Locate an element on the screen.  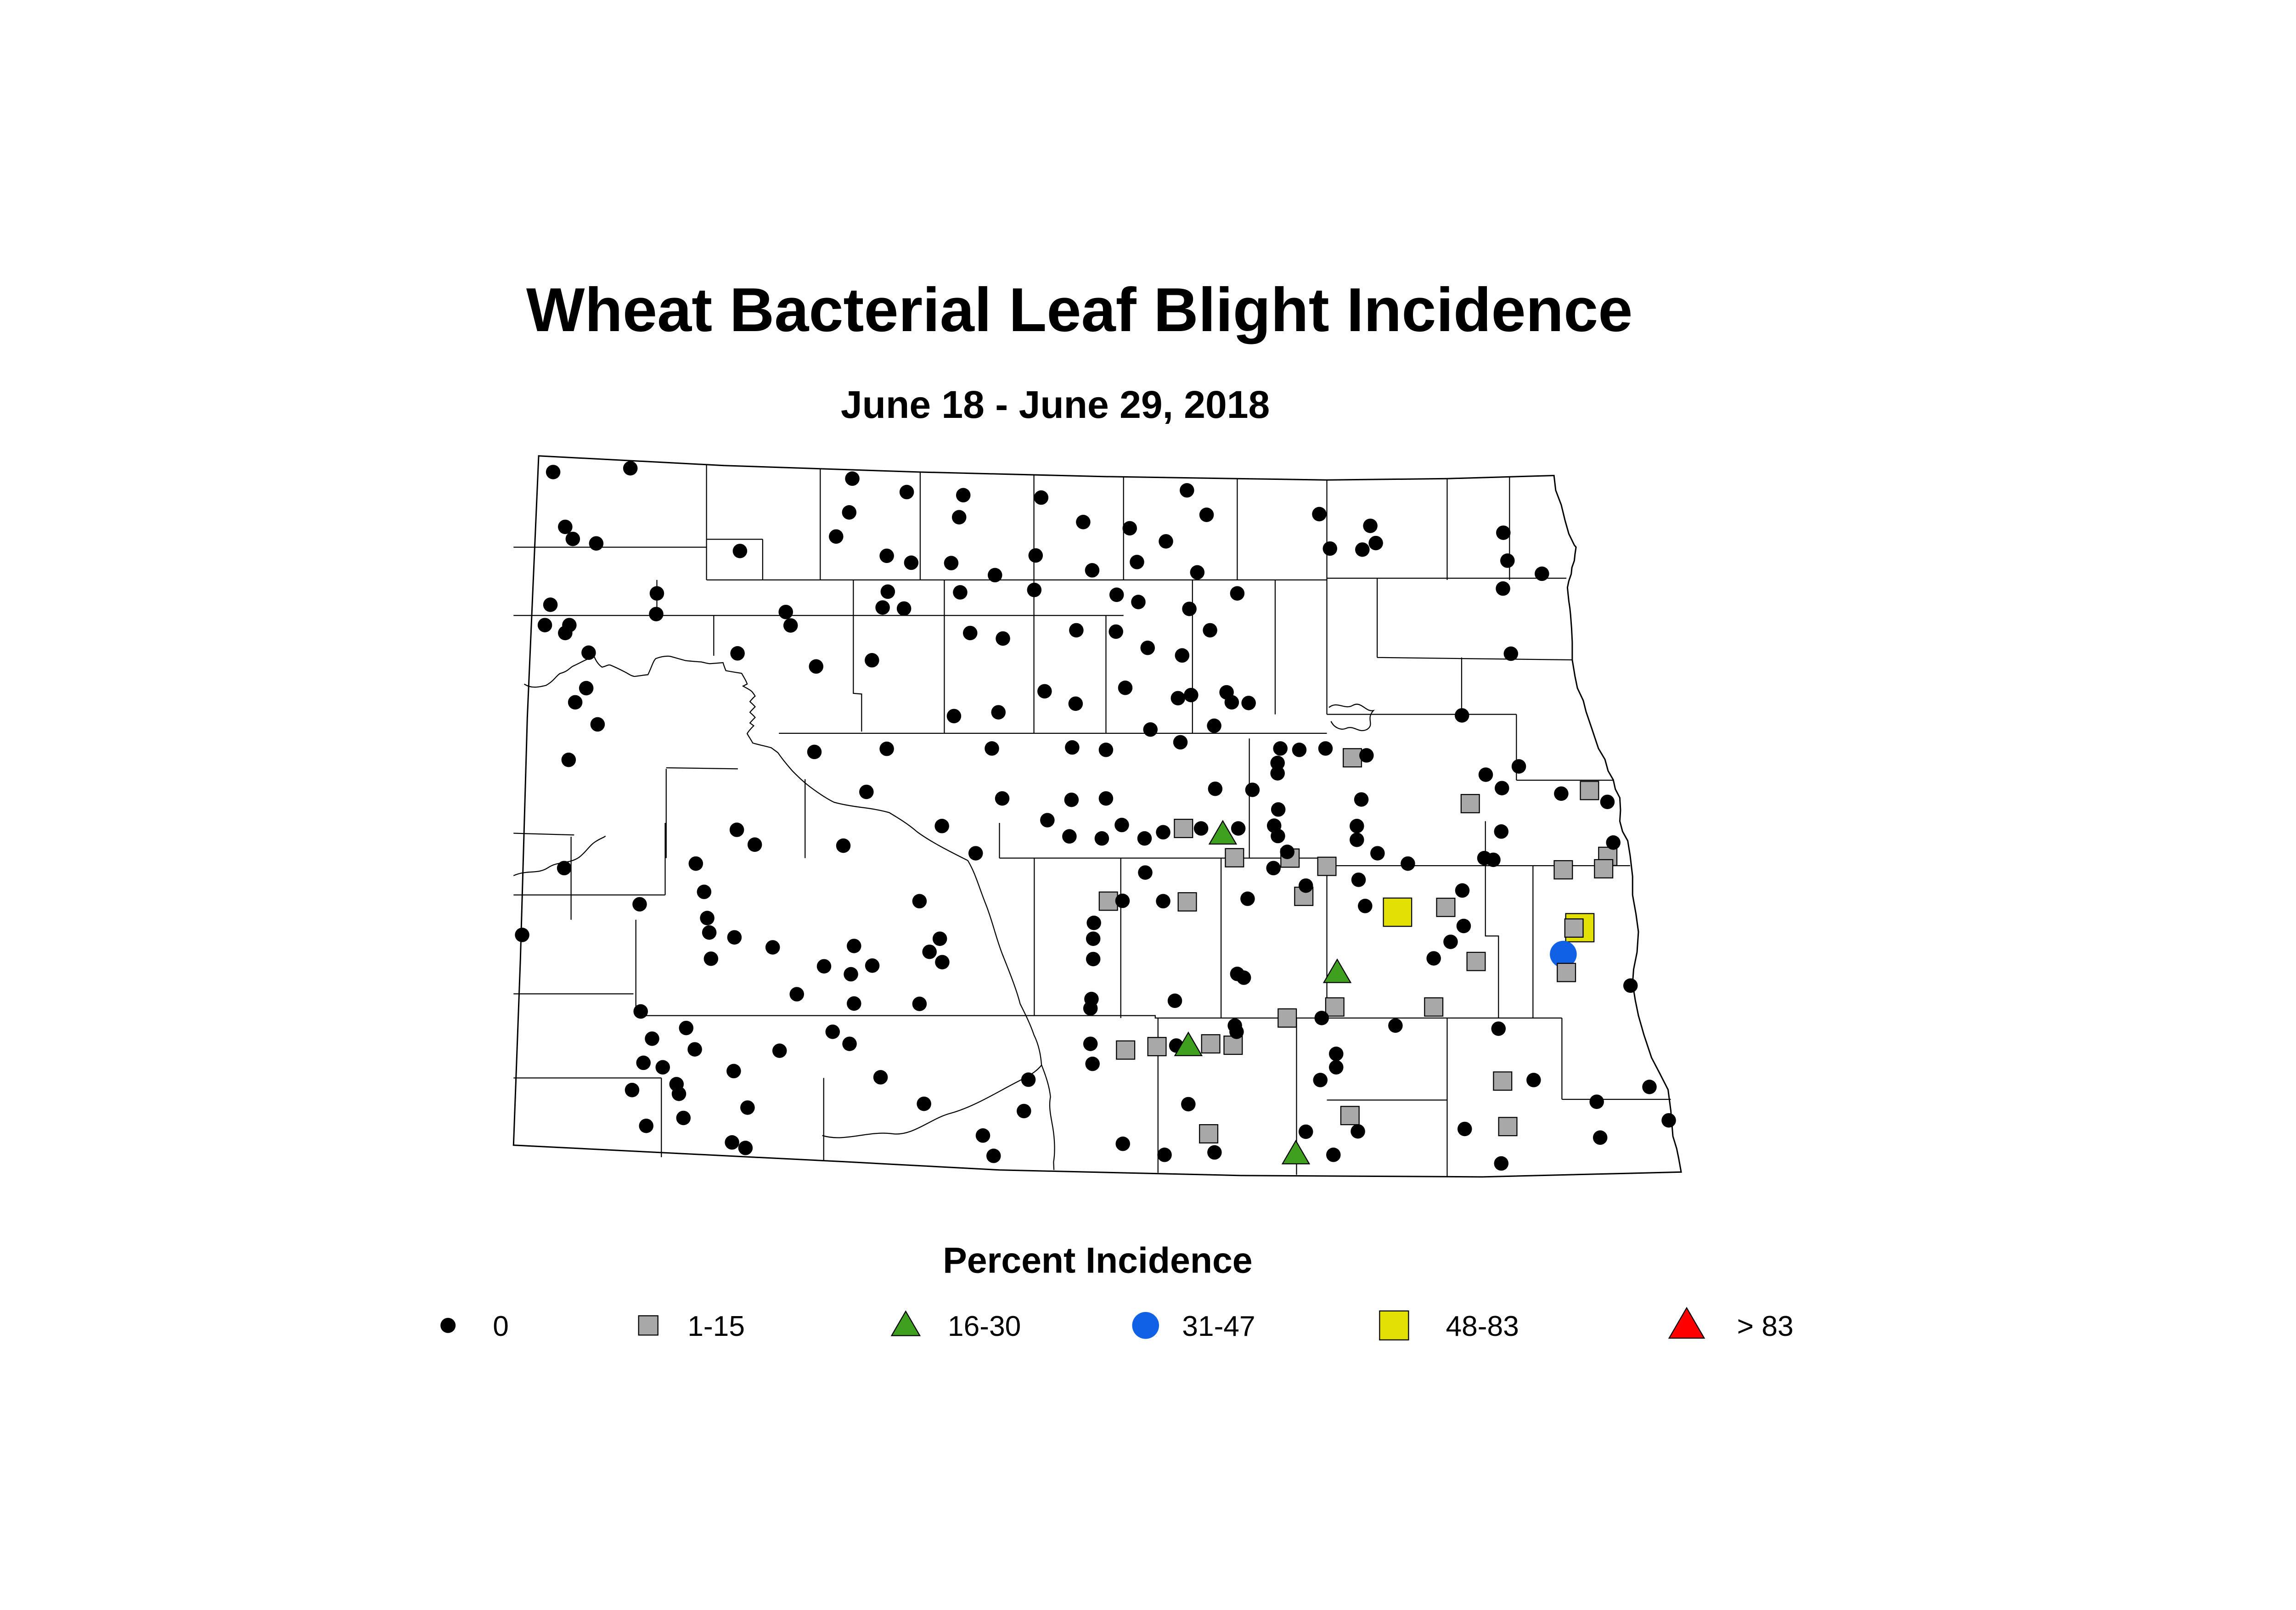
cannonball-river is located at coordinates (932, 1101).